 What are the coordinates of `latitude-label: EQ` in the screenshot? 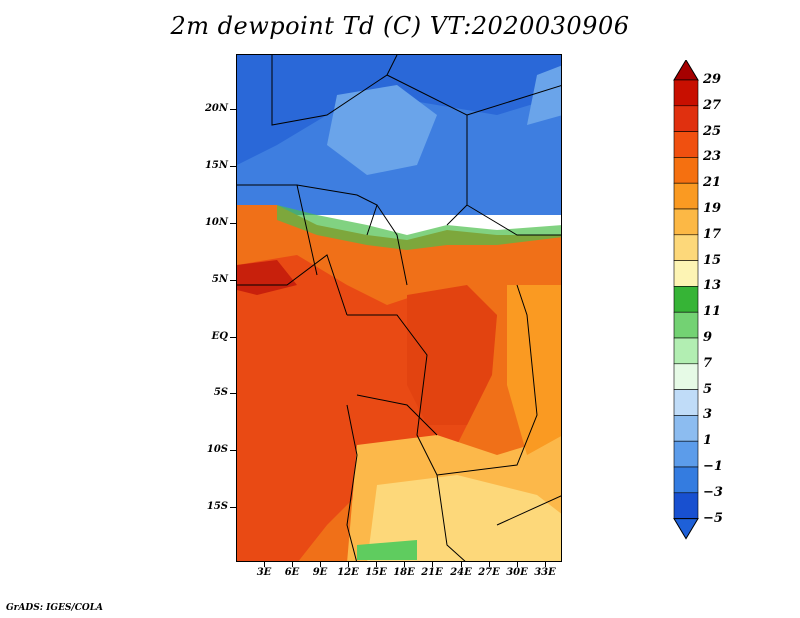 It's located at (219, 336).